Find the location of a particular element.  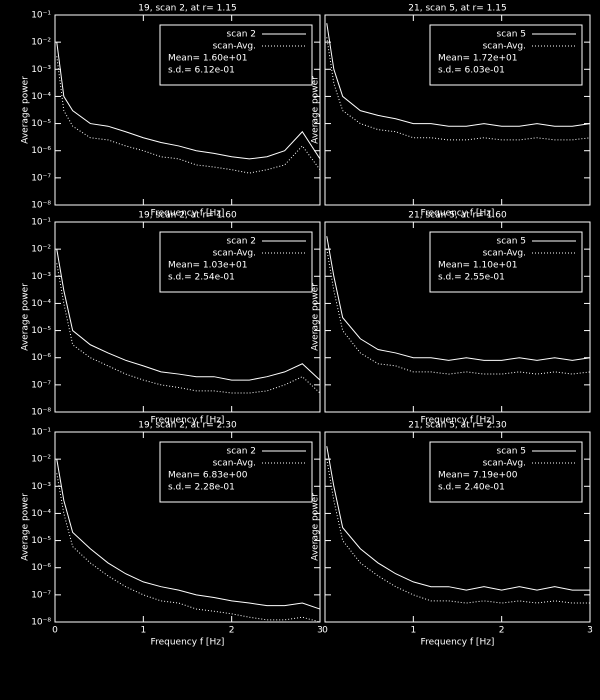

annotation: s.d.= 2.28e-01 is located at coordinates (201, 488).